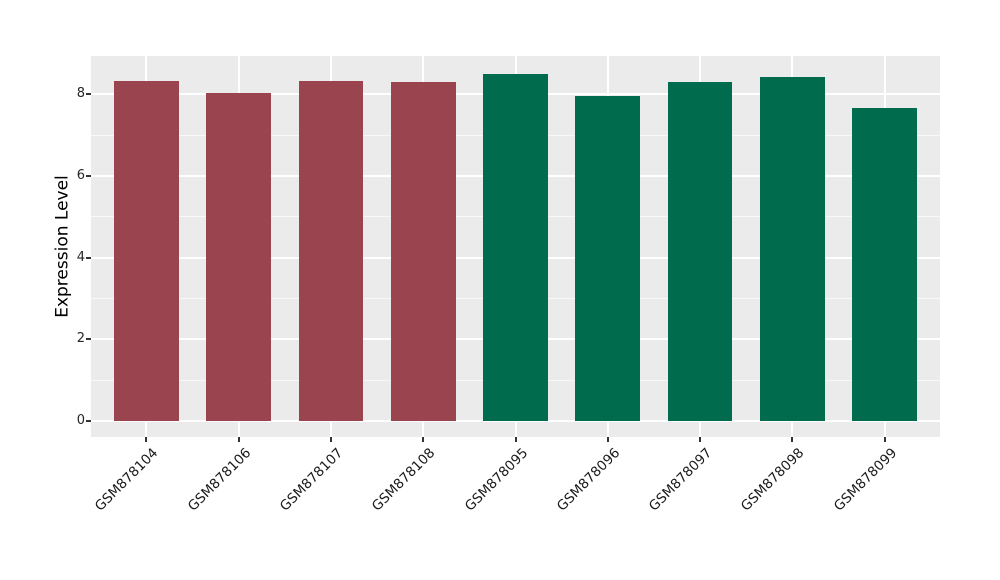 The width and height of the screenshot is (1000, 580). Describe the element at coordinates (238, 257) in the screenshot. I see `bar-GSM878106` at that location.